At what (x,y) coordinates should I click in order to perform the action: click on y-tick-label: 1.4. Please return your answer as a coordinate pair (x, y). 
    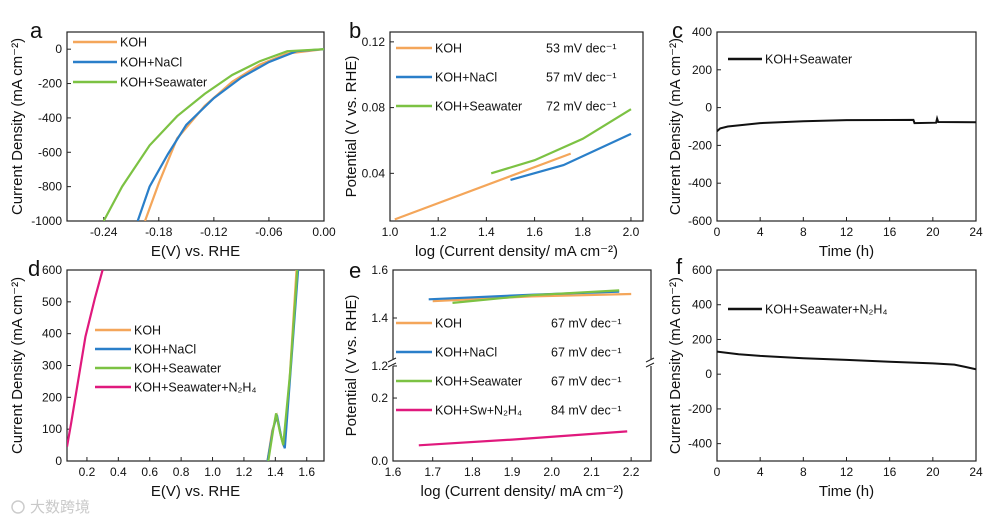
    Looking at the image, I should click on (379, 318).